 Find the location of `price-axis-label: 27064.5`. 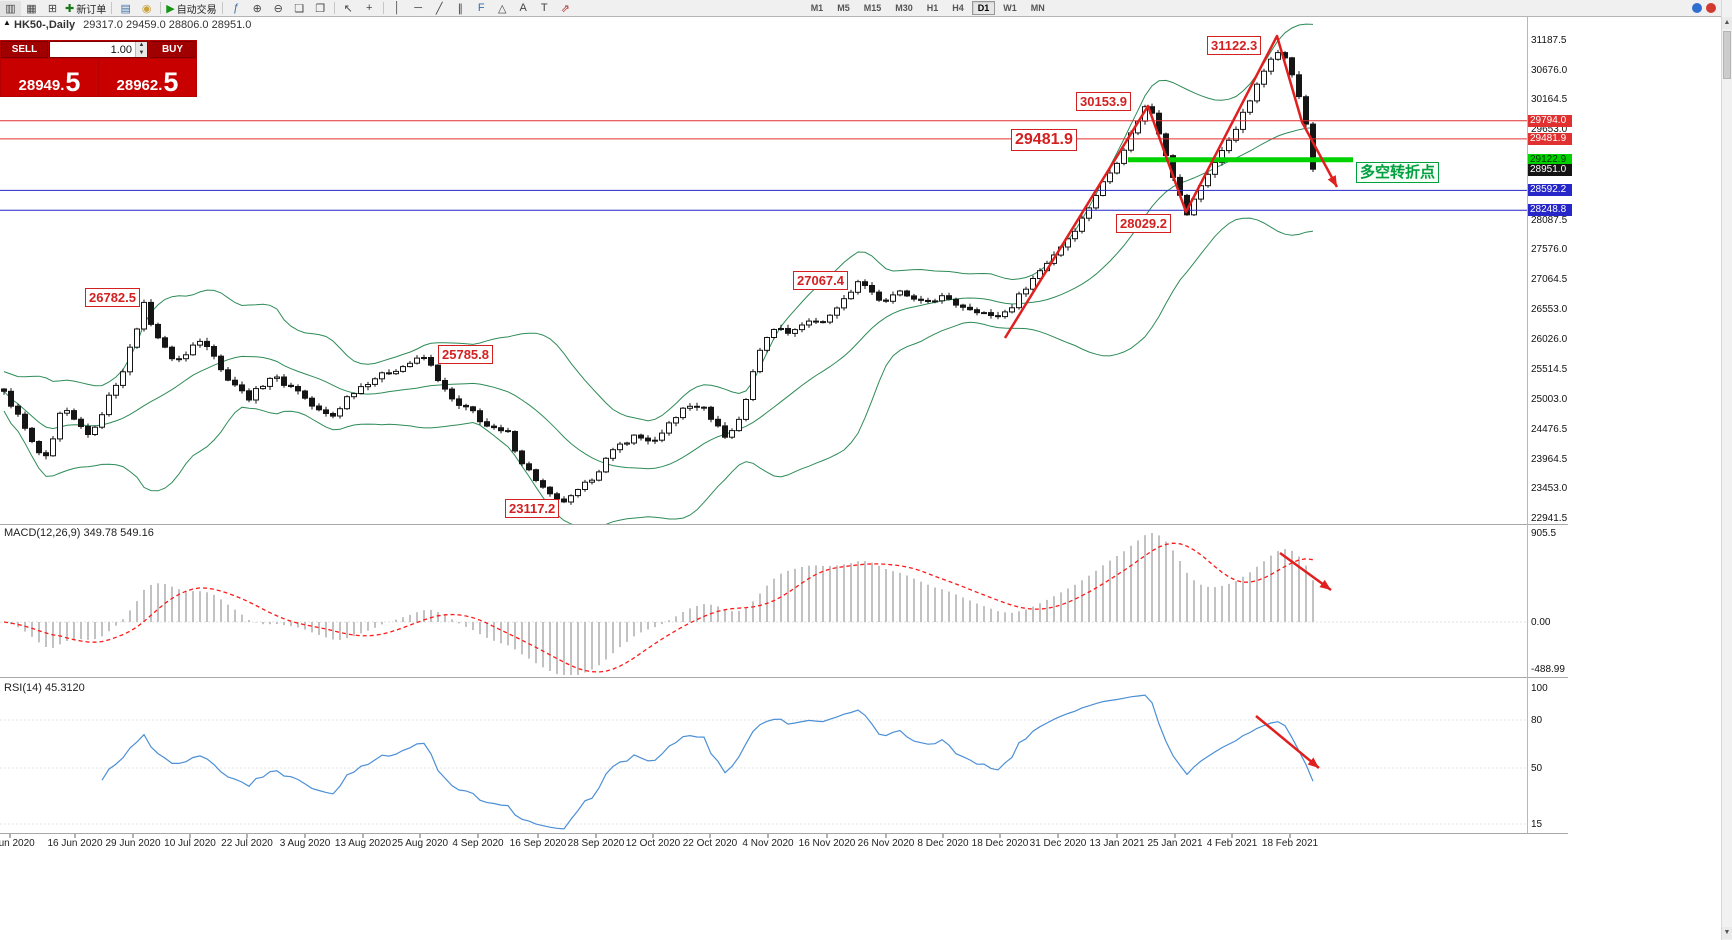

price-axis-label: 27064.5 is located at coordinates (1549, 279).